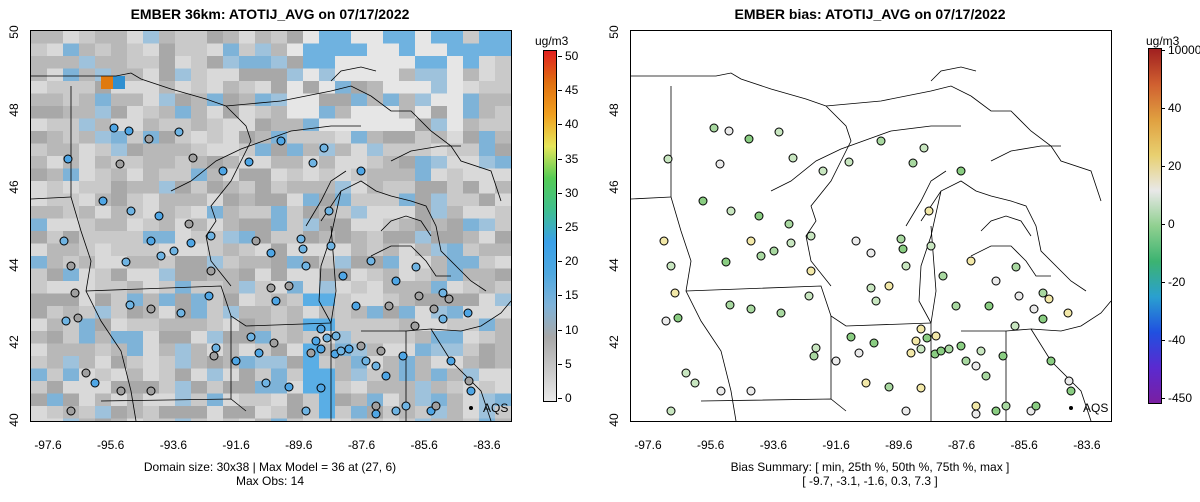 This screenshot has height=502, width=1200. I want to click on left-colorbar-unit: ug/m3, so click(552, 41).